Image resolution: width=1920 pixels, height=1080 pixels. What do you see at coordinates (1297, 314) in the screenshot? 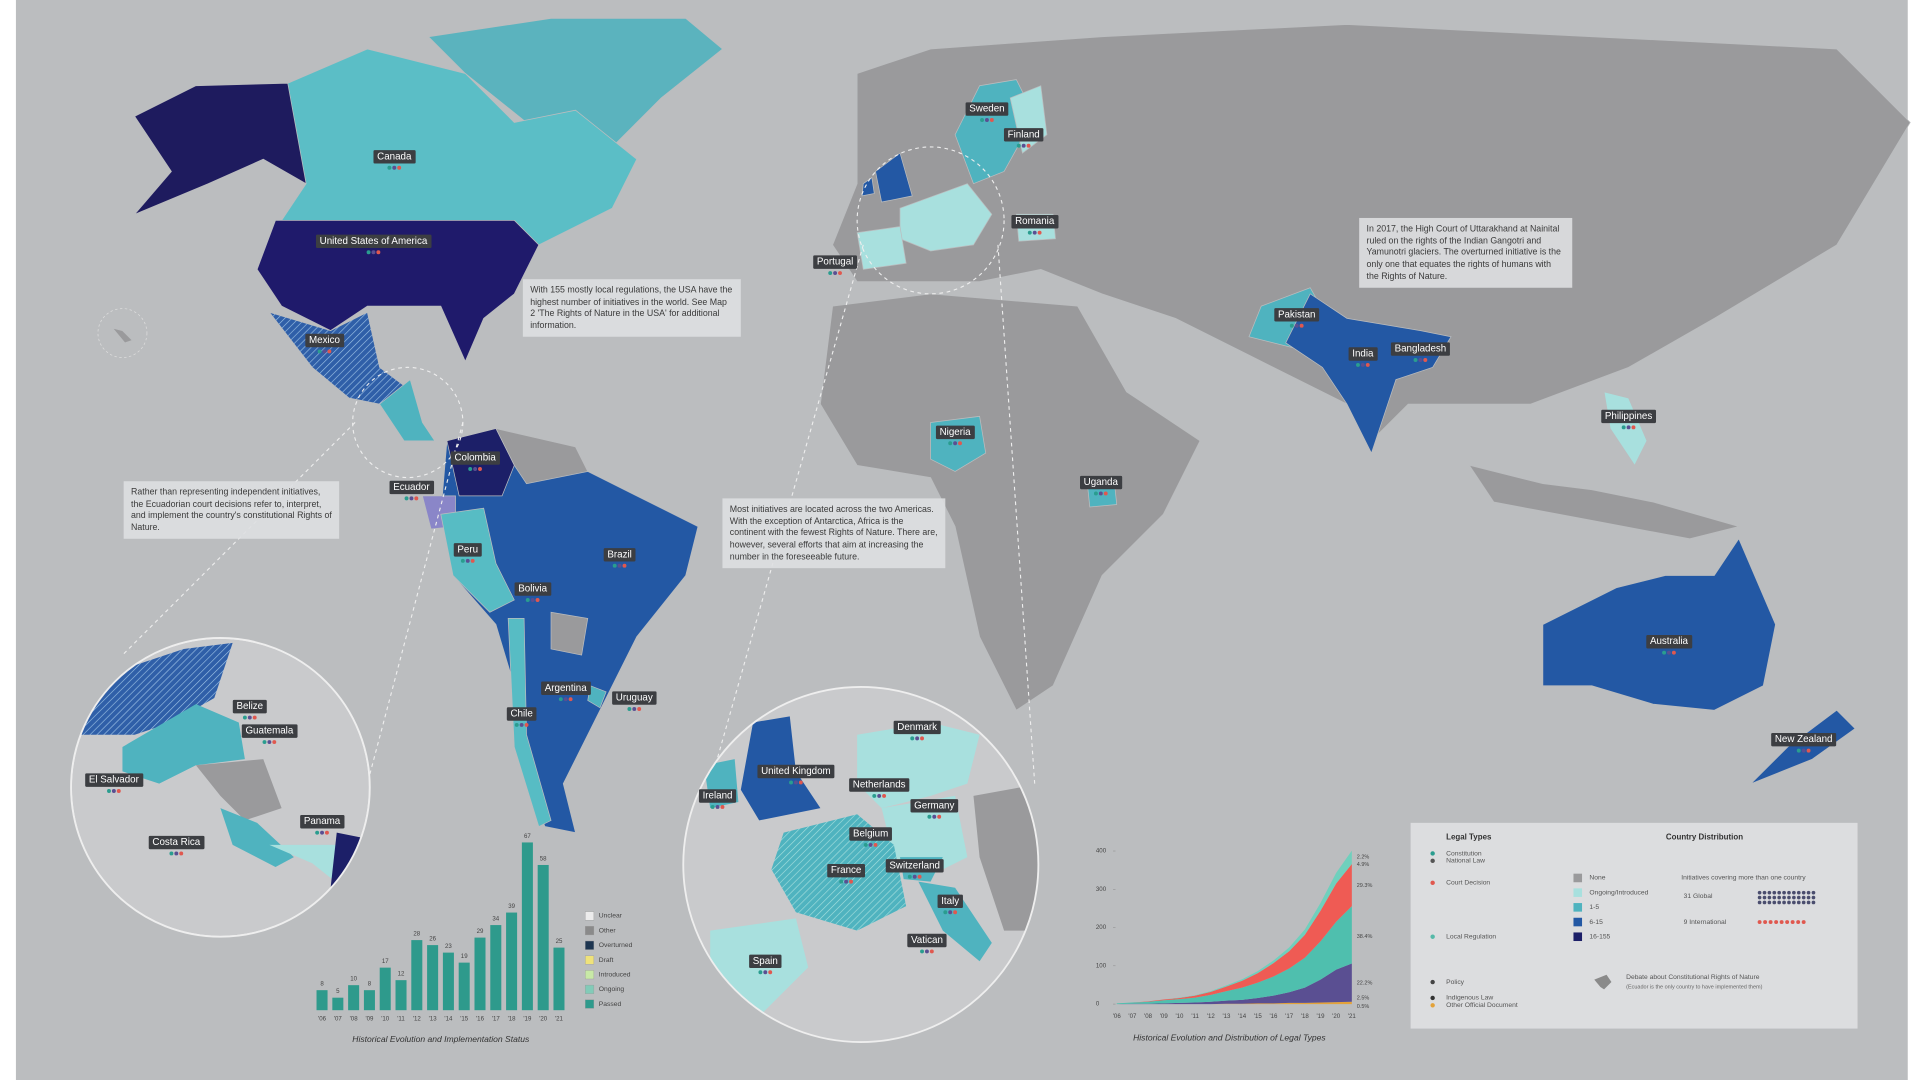
I see `label-text: Pakistan` at bounding box center [1297, 314].